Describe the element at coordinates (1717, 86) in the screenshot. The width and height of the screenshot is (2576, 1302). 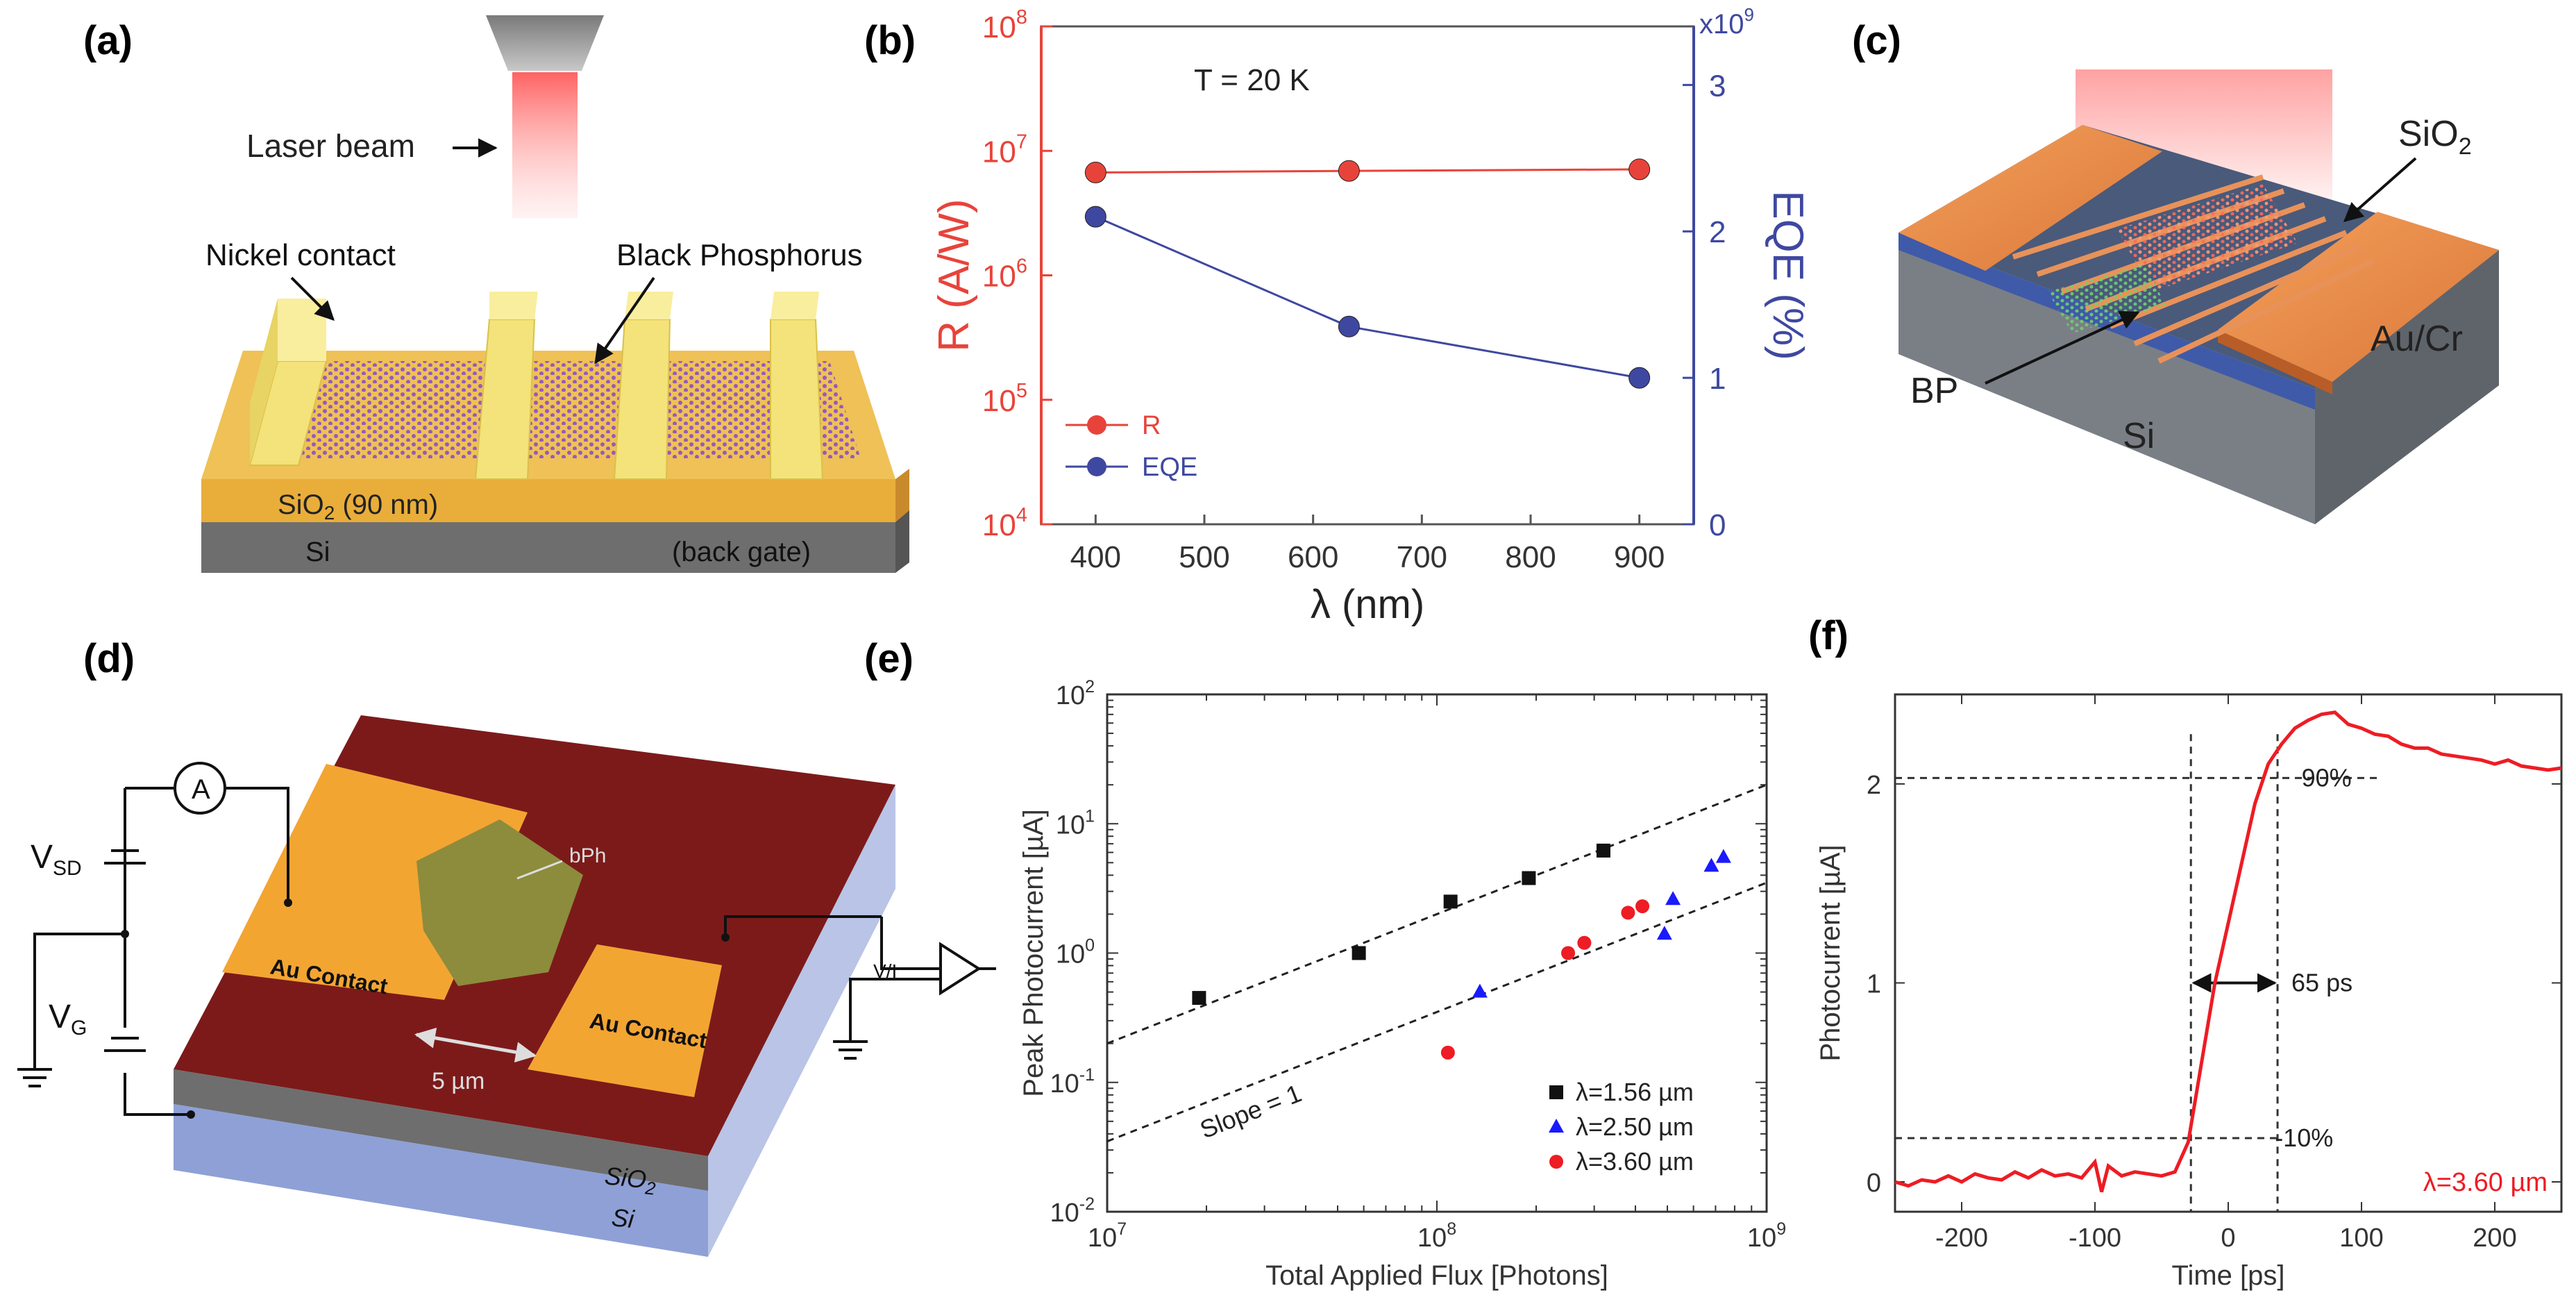
I see `chart-b-ytick-right-label: 3` at that location.